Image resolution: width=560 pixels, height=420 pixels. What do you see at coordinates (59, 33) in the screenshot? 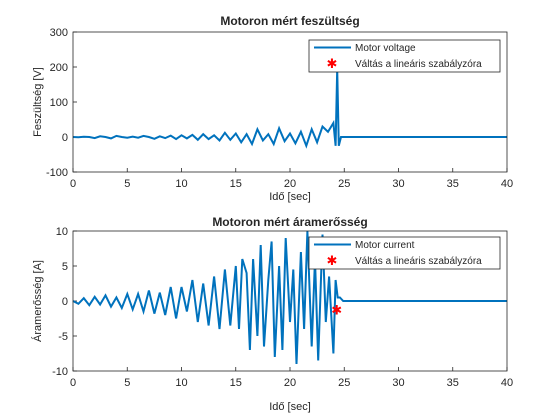
I see `voltage-y-tick-label: 300` at bounding box center [59, 33].